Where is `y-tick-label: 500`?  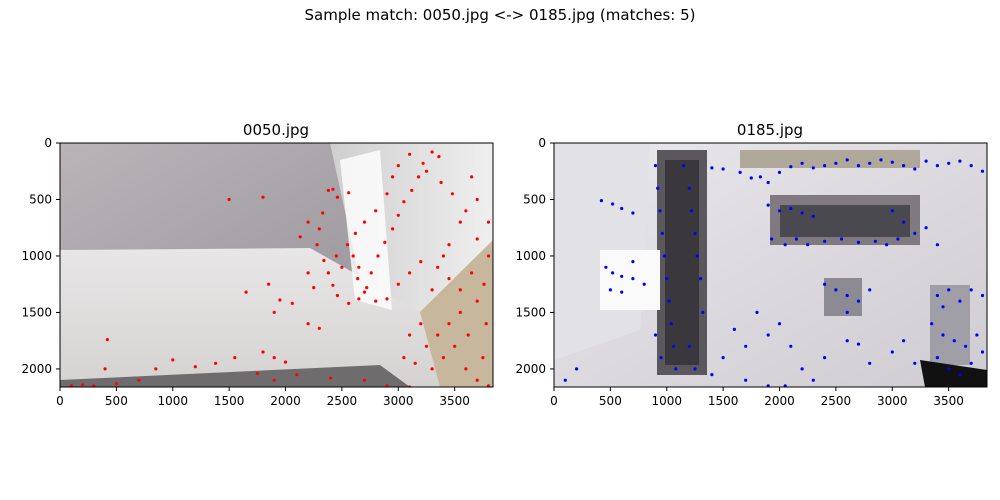 y-tick-label: 500 is located at coordinates (534, 199).